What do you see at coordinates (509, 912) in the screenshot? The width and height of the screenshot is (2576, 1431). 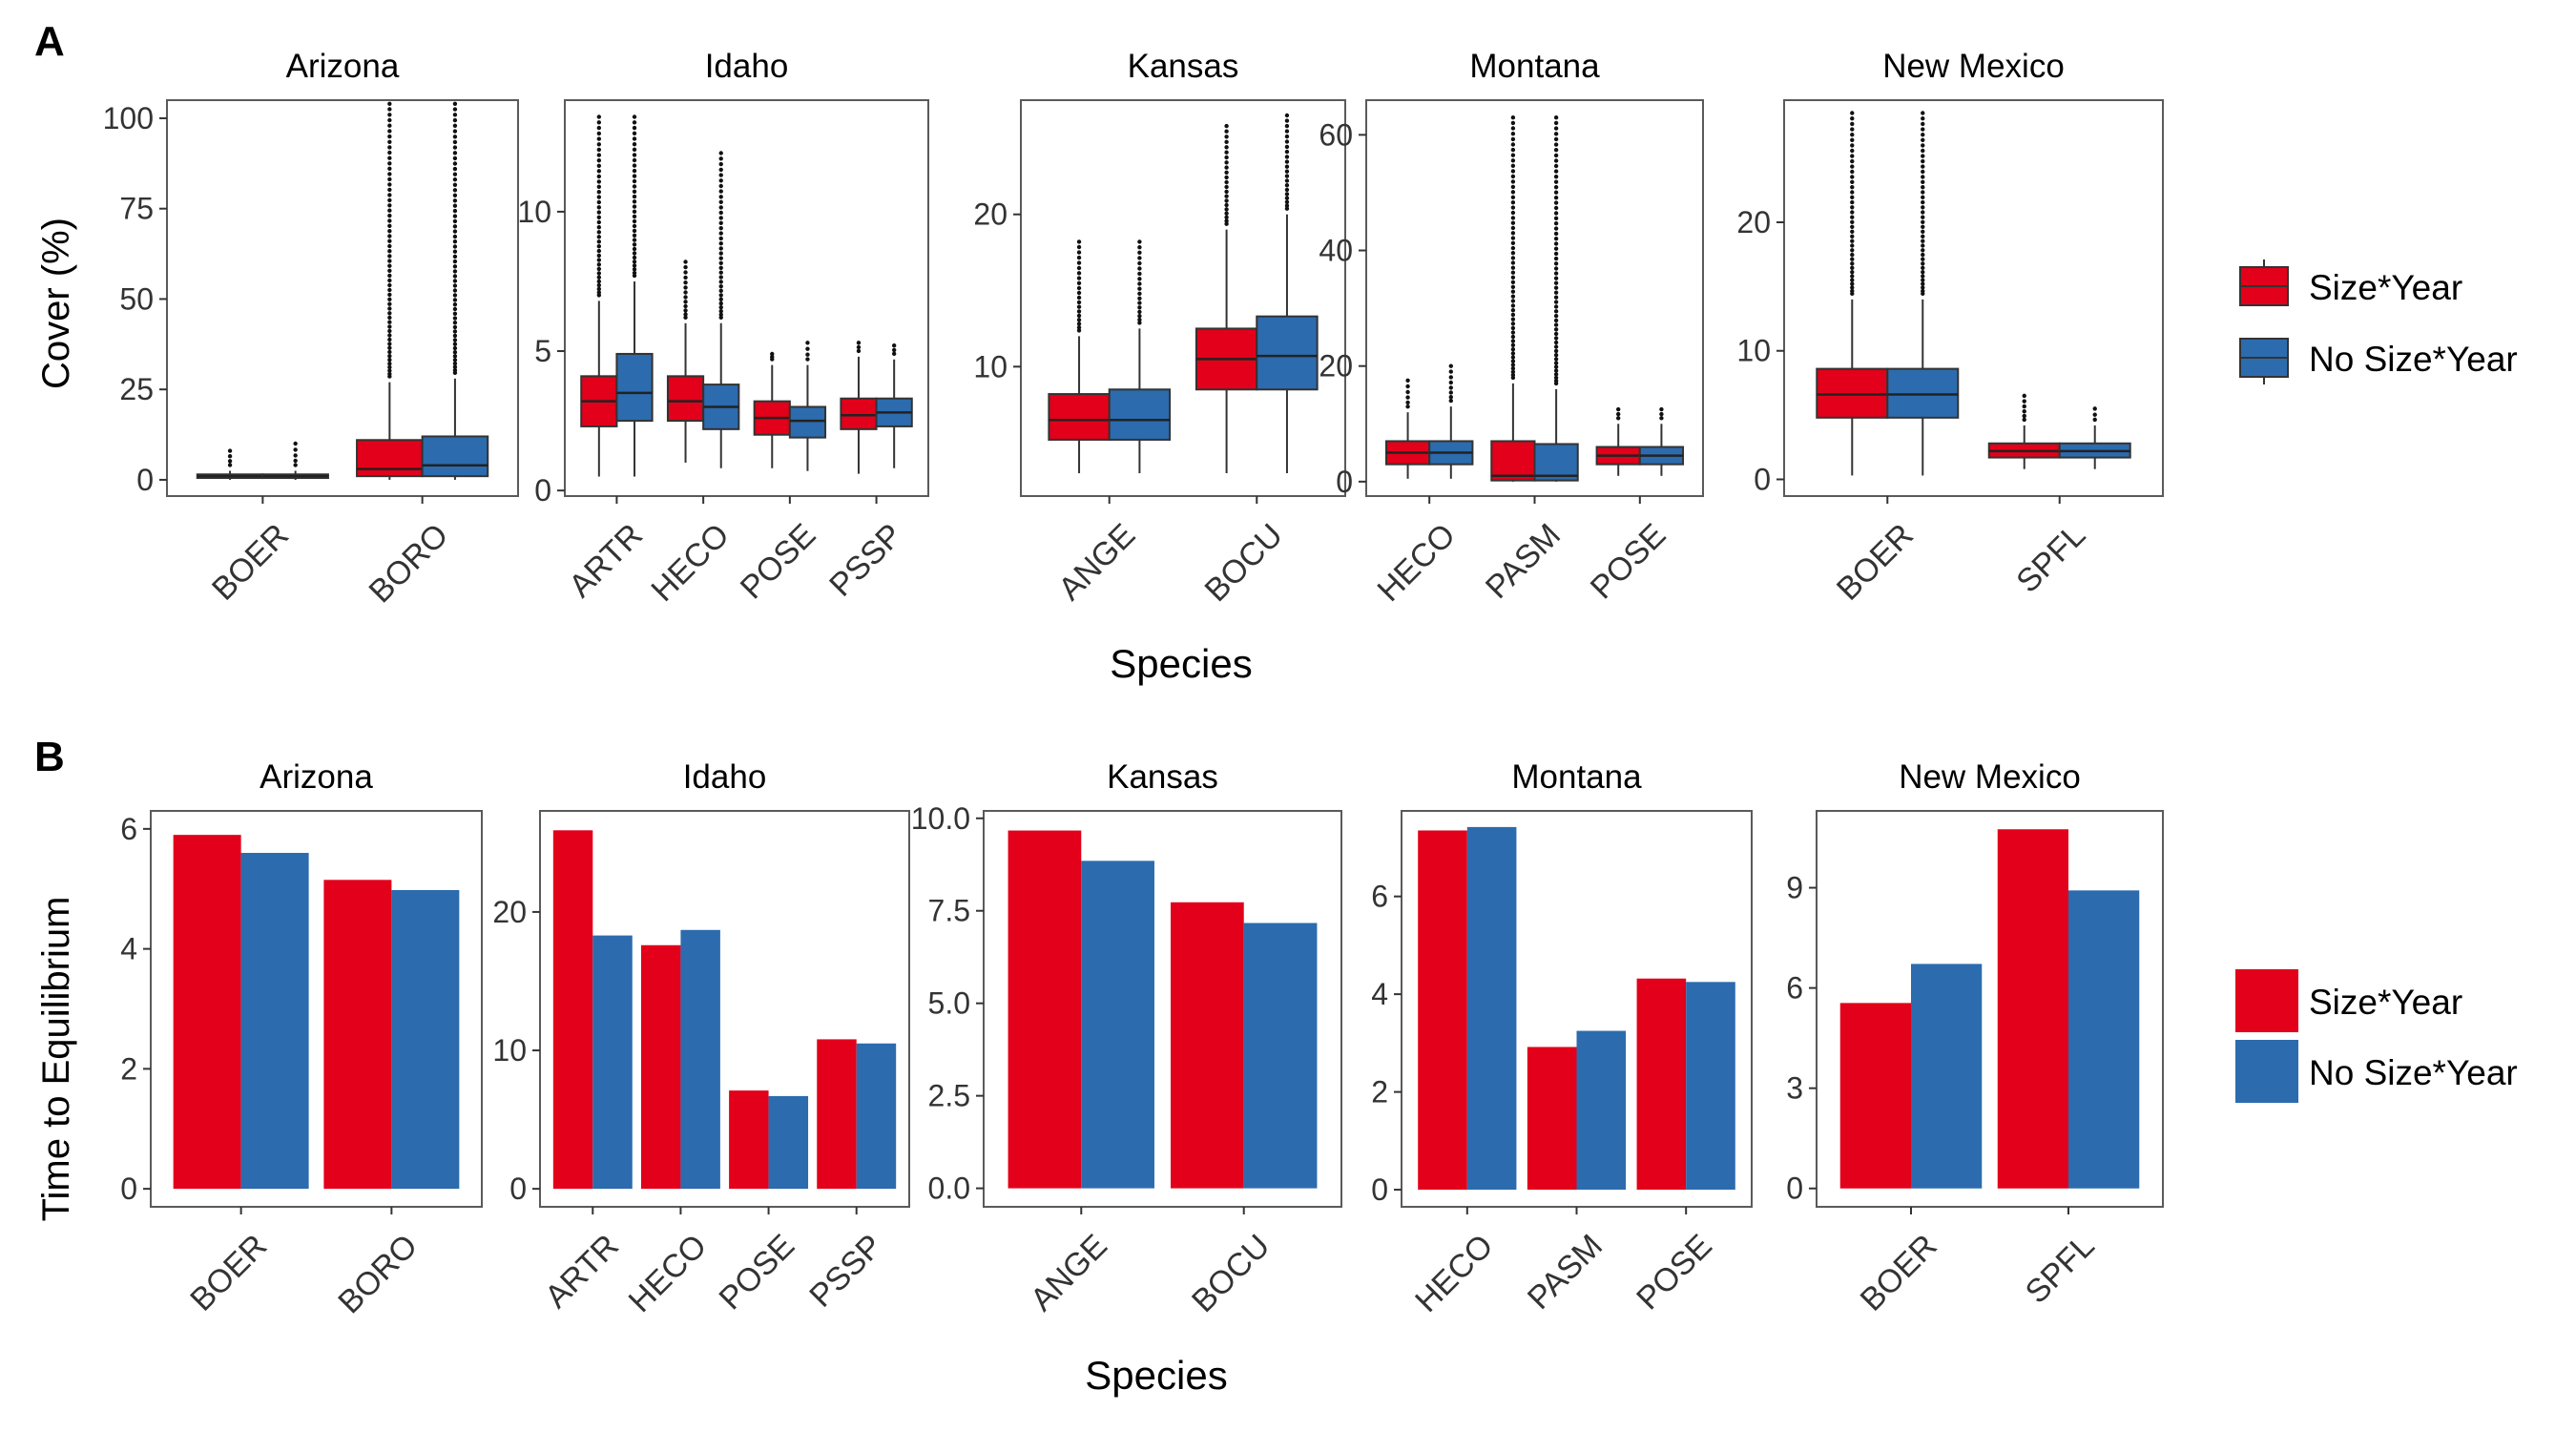 I see `b-idaho-ytick-label: 20` at bounding box center [509, 912].